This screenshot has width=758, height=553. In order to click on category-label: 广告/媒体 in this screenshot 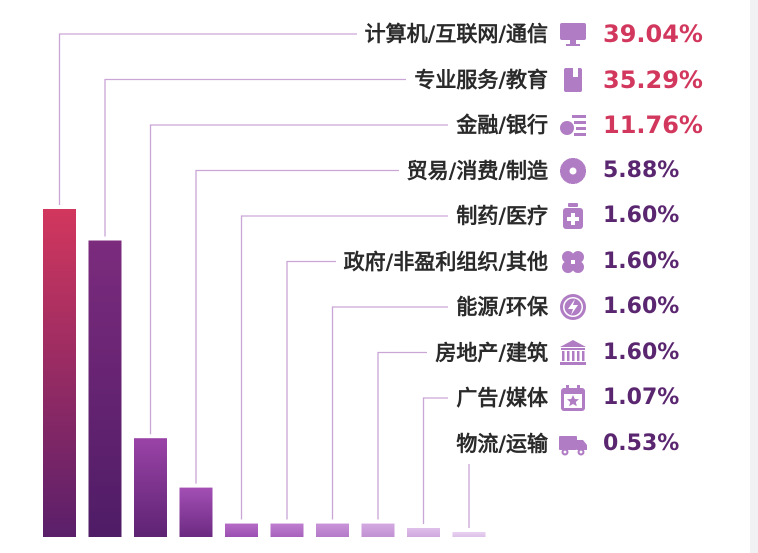, I will do `click(498, 398)`.